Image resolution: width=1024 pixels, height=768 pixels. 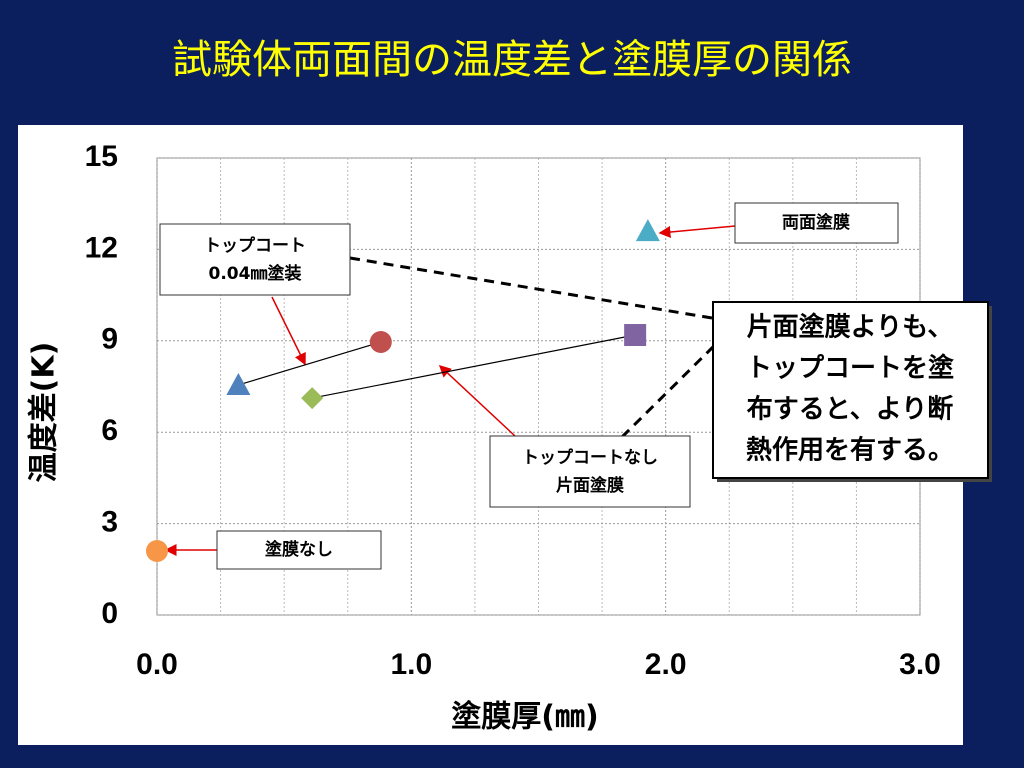 I want to click on annotation-text: 塗膜なし, so click(x=299, y=549).